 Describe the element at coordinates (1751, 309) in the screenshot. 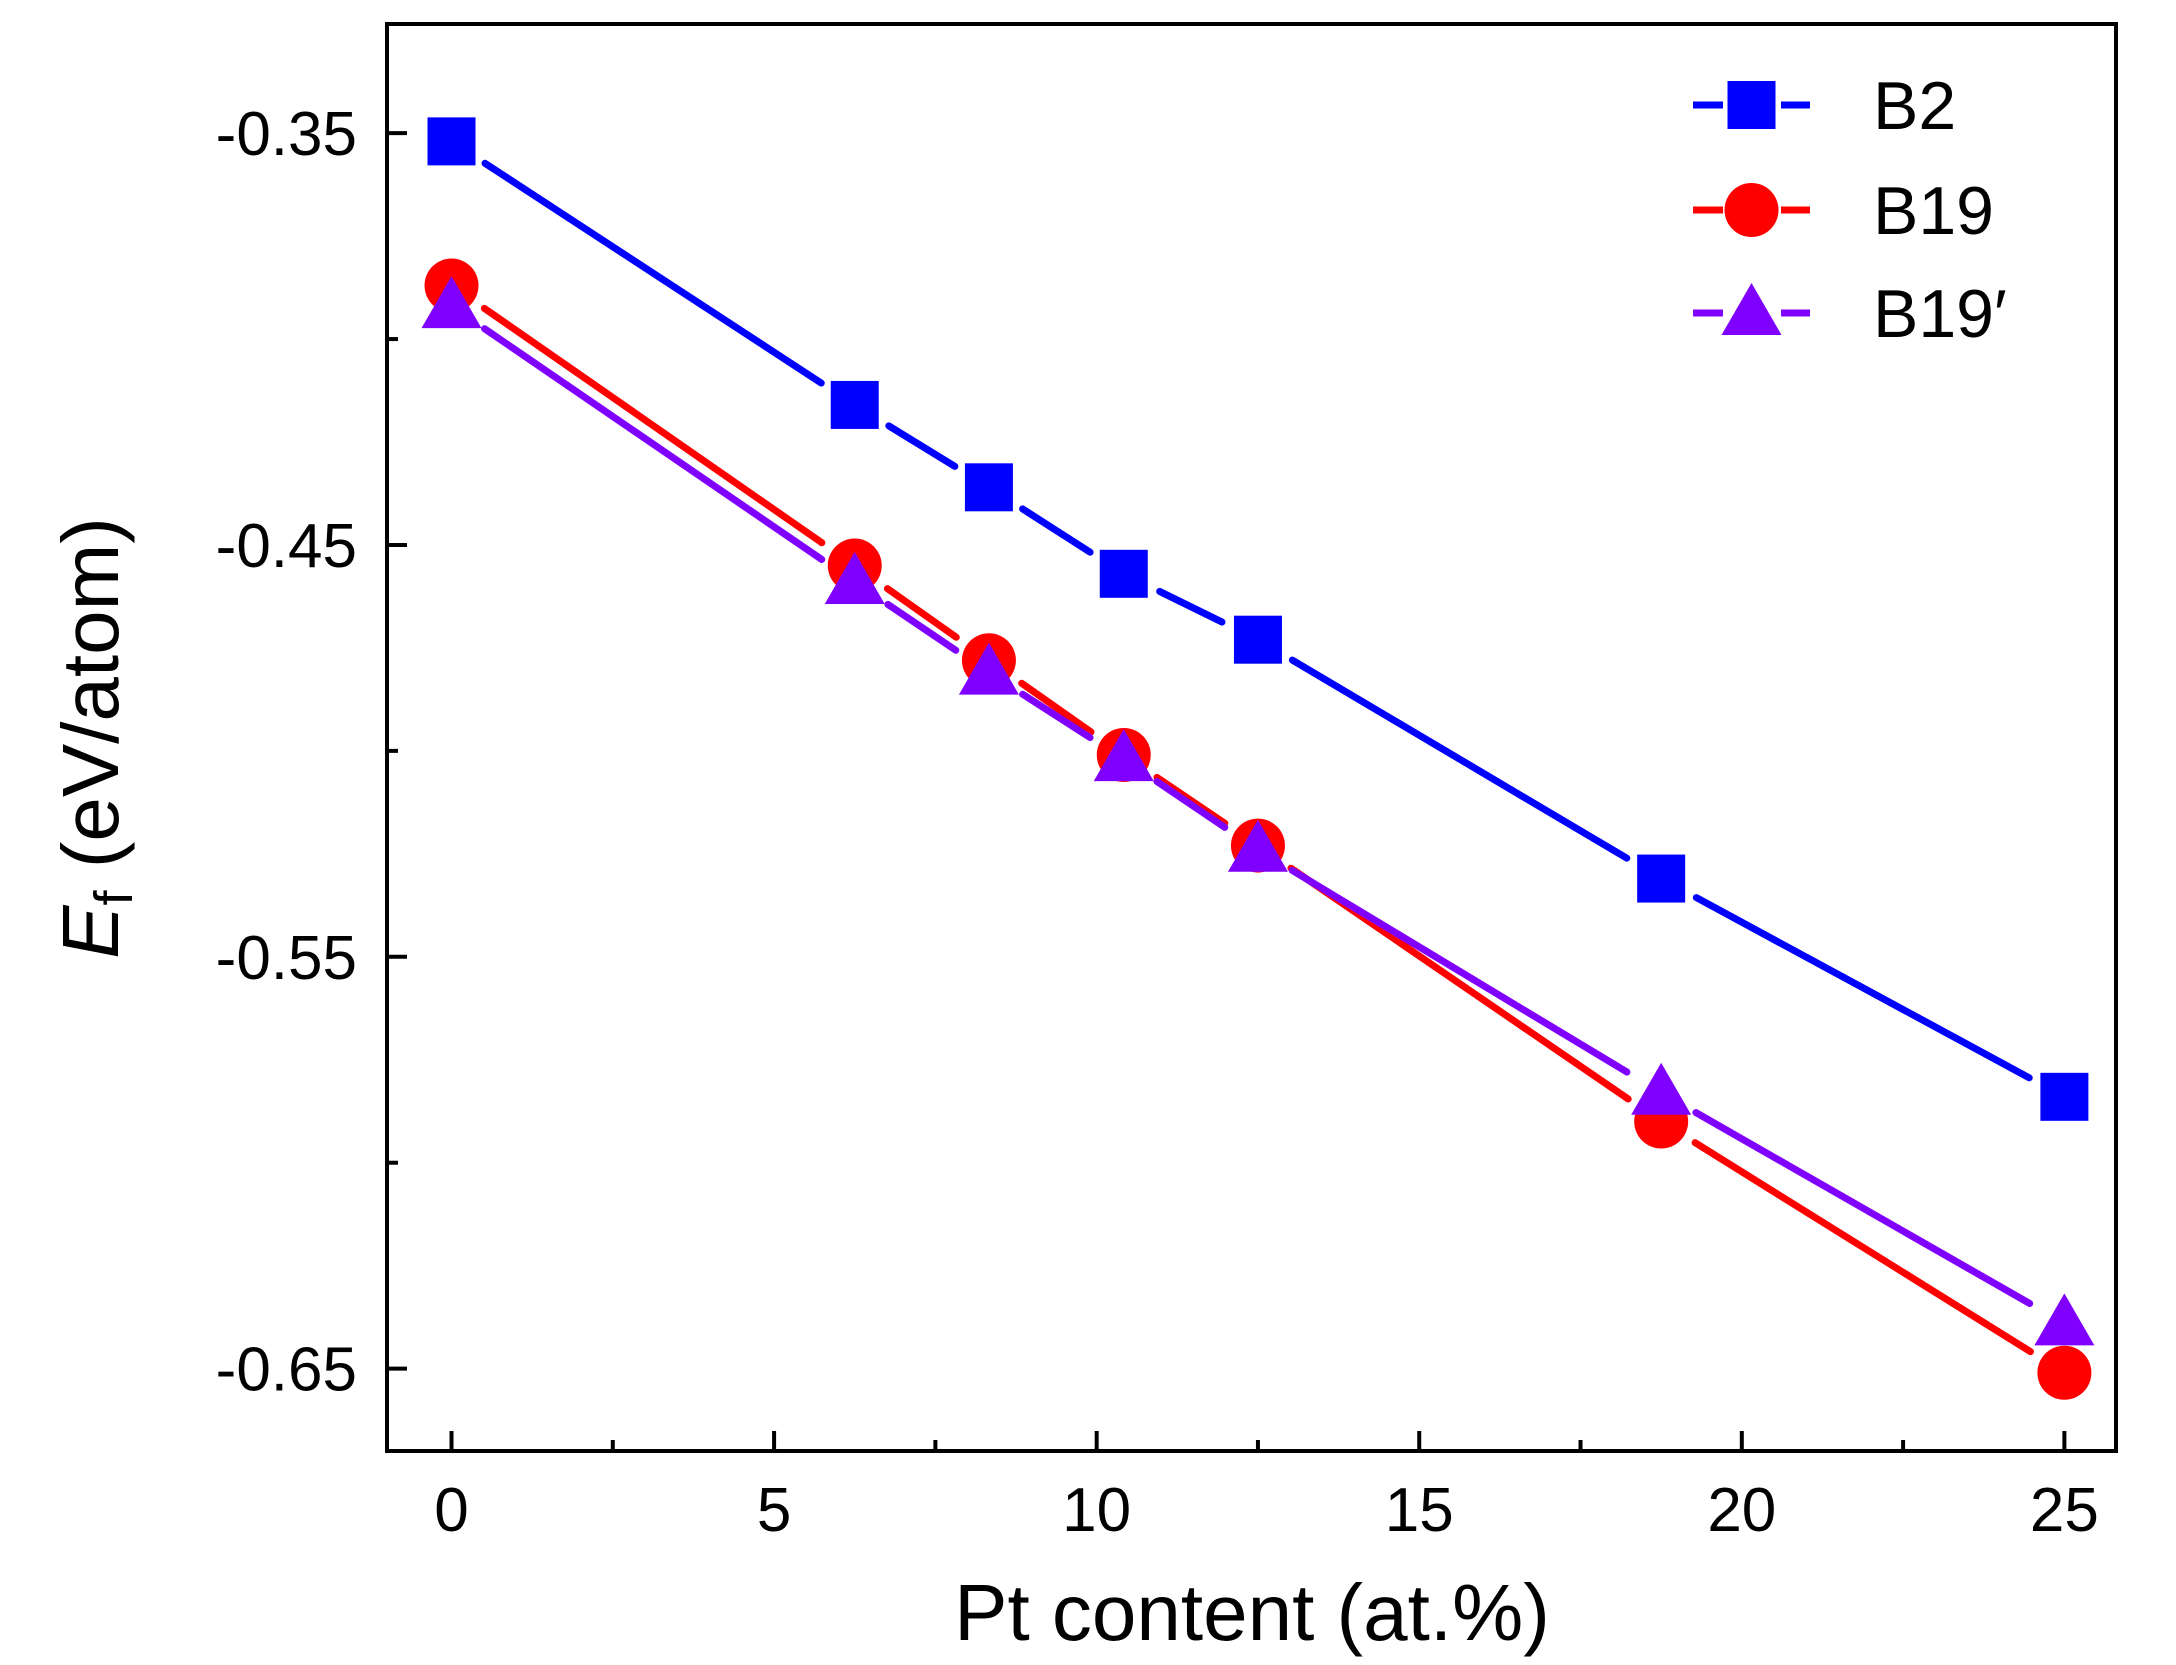

I see `legend-marker-triangle` at that location.